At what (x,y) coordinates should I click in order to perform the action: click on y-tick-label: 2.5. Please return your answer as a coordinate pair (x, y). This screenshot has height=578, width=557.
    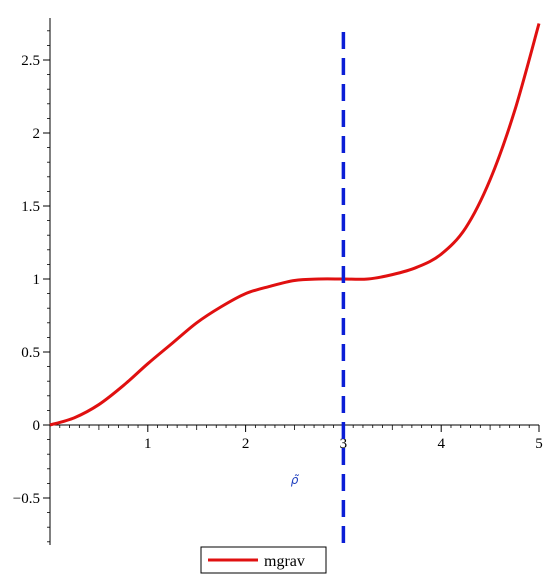
    Looking at the image, I should click on (30, 61).